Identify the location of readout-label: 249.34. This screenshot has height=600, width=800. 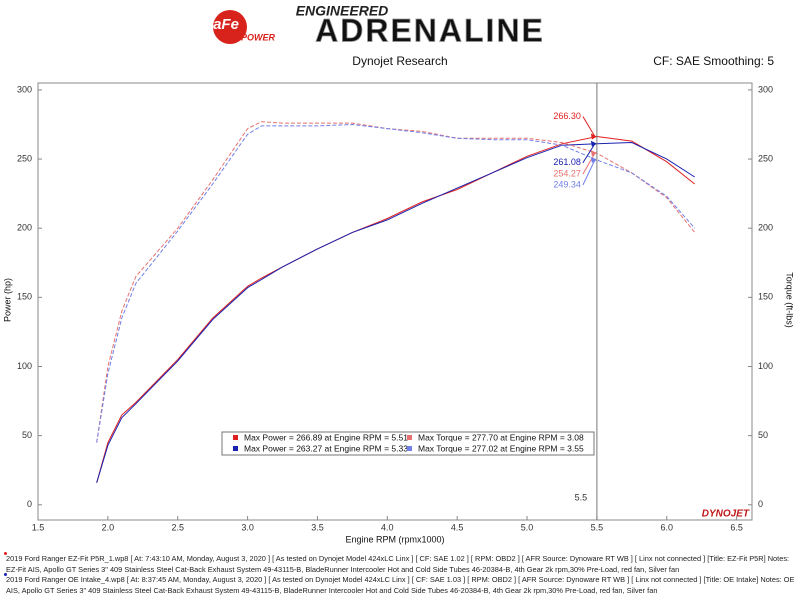
(567, 184).